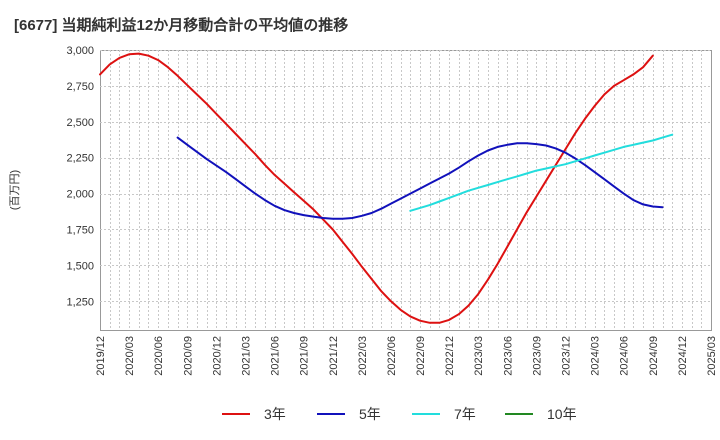  I want to click on y-tick-label: 3,000, so click(80, 51).